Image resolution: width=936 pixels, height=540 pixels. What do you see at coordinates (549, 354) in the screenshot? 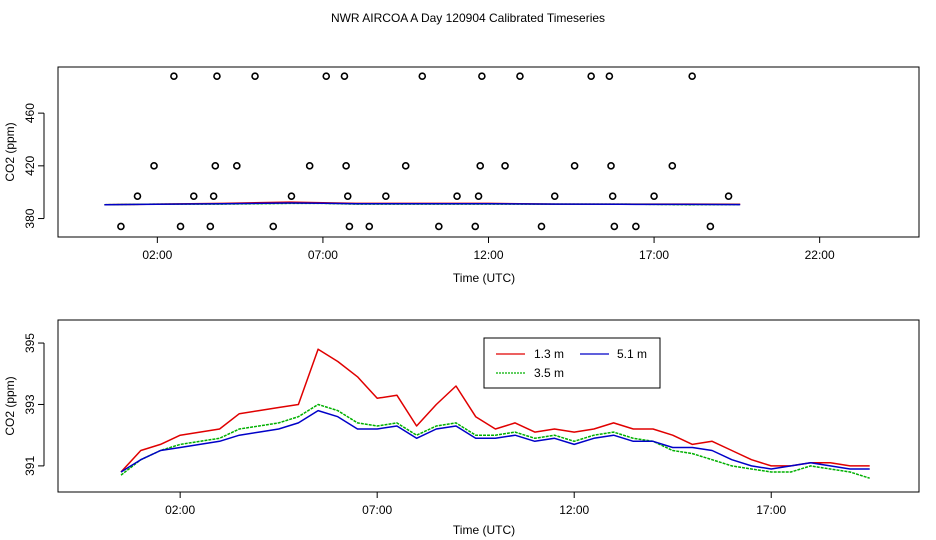
I see `legend-label-1-3m: 1.3 m` at bounding box center [549, 354].